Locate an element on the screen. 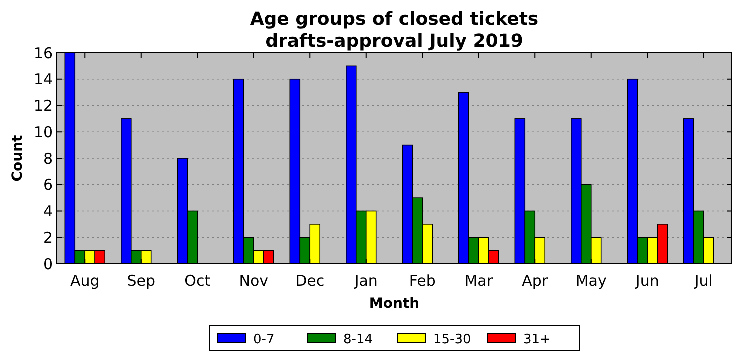 Image resolution: width=741 pixels, height=361 pixels. y-tick-label: 14 is located at coordinates (43, 79).